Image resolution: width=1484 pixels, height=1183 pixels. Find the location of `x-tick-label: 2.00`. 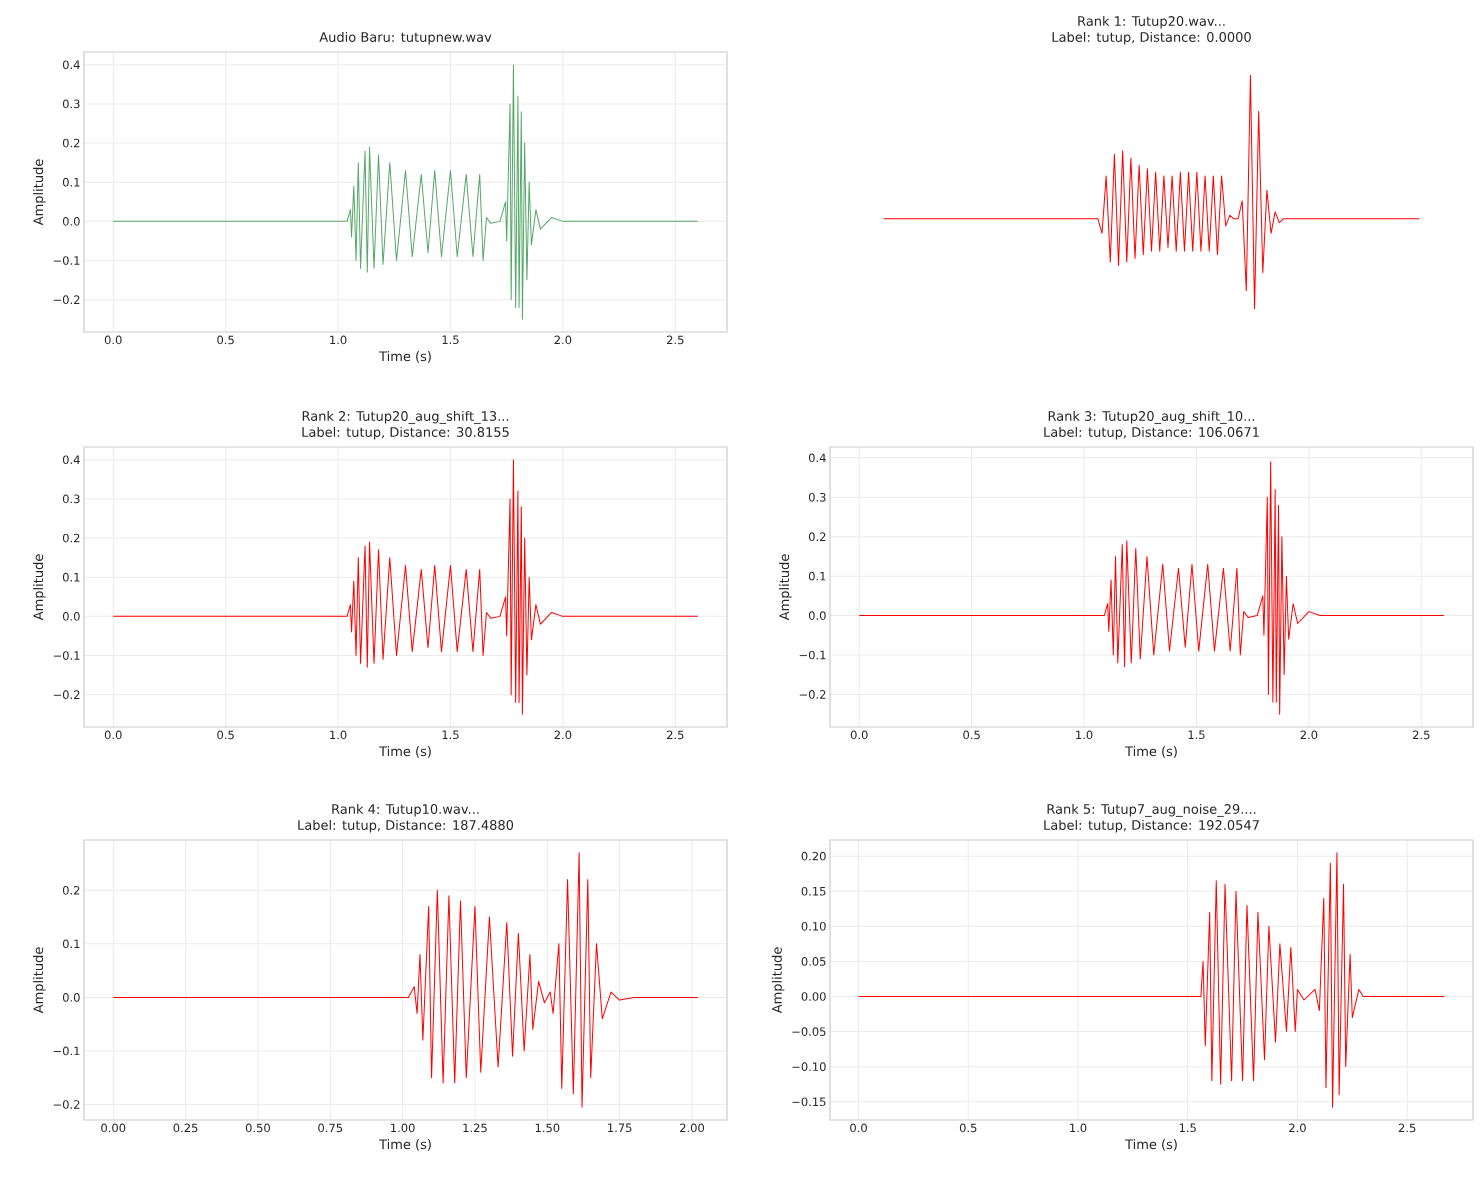

x-tick-label: 2.00 is located at coordinates (692, 1128).